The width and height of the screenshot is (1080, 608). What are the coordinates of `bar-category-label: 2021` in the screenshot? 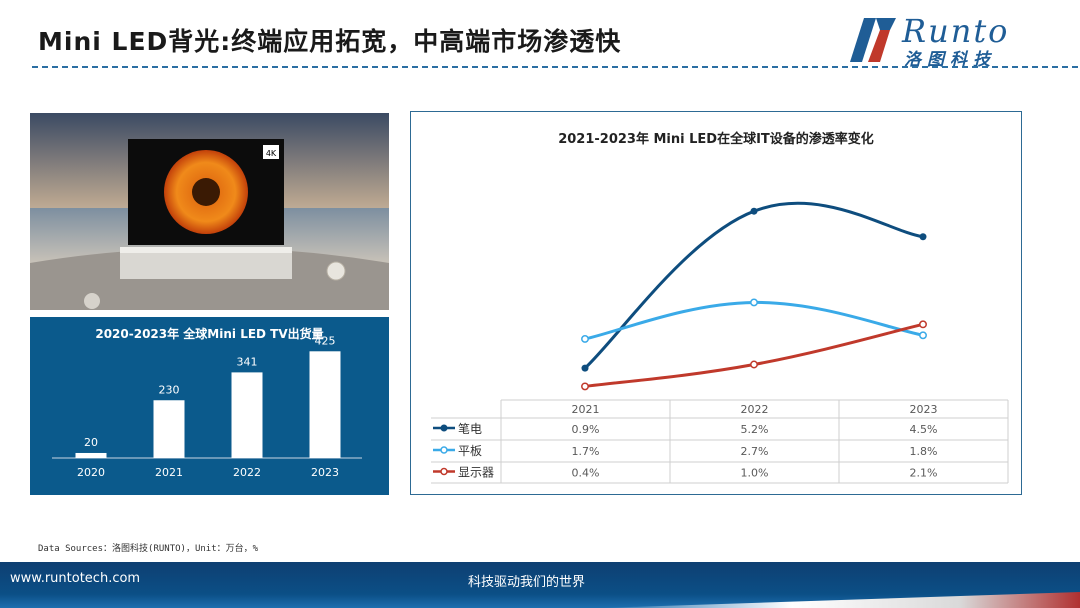 It's located at (169, 472).